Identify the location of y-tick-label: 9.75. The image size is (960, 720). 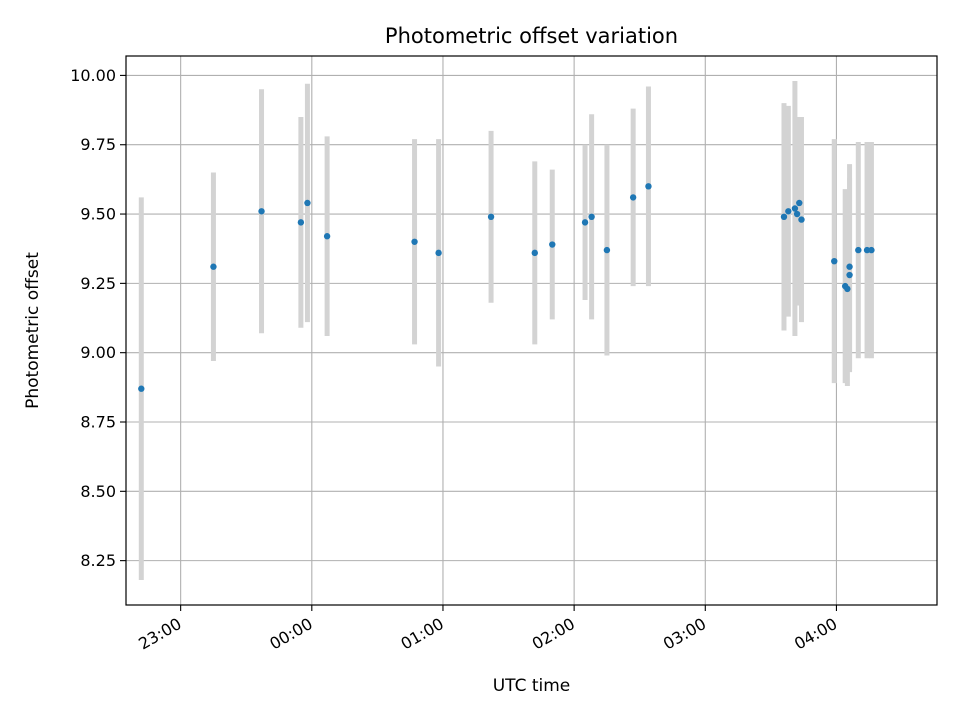
(98, 144).